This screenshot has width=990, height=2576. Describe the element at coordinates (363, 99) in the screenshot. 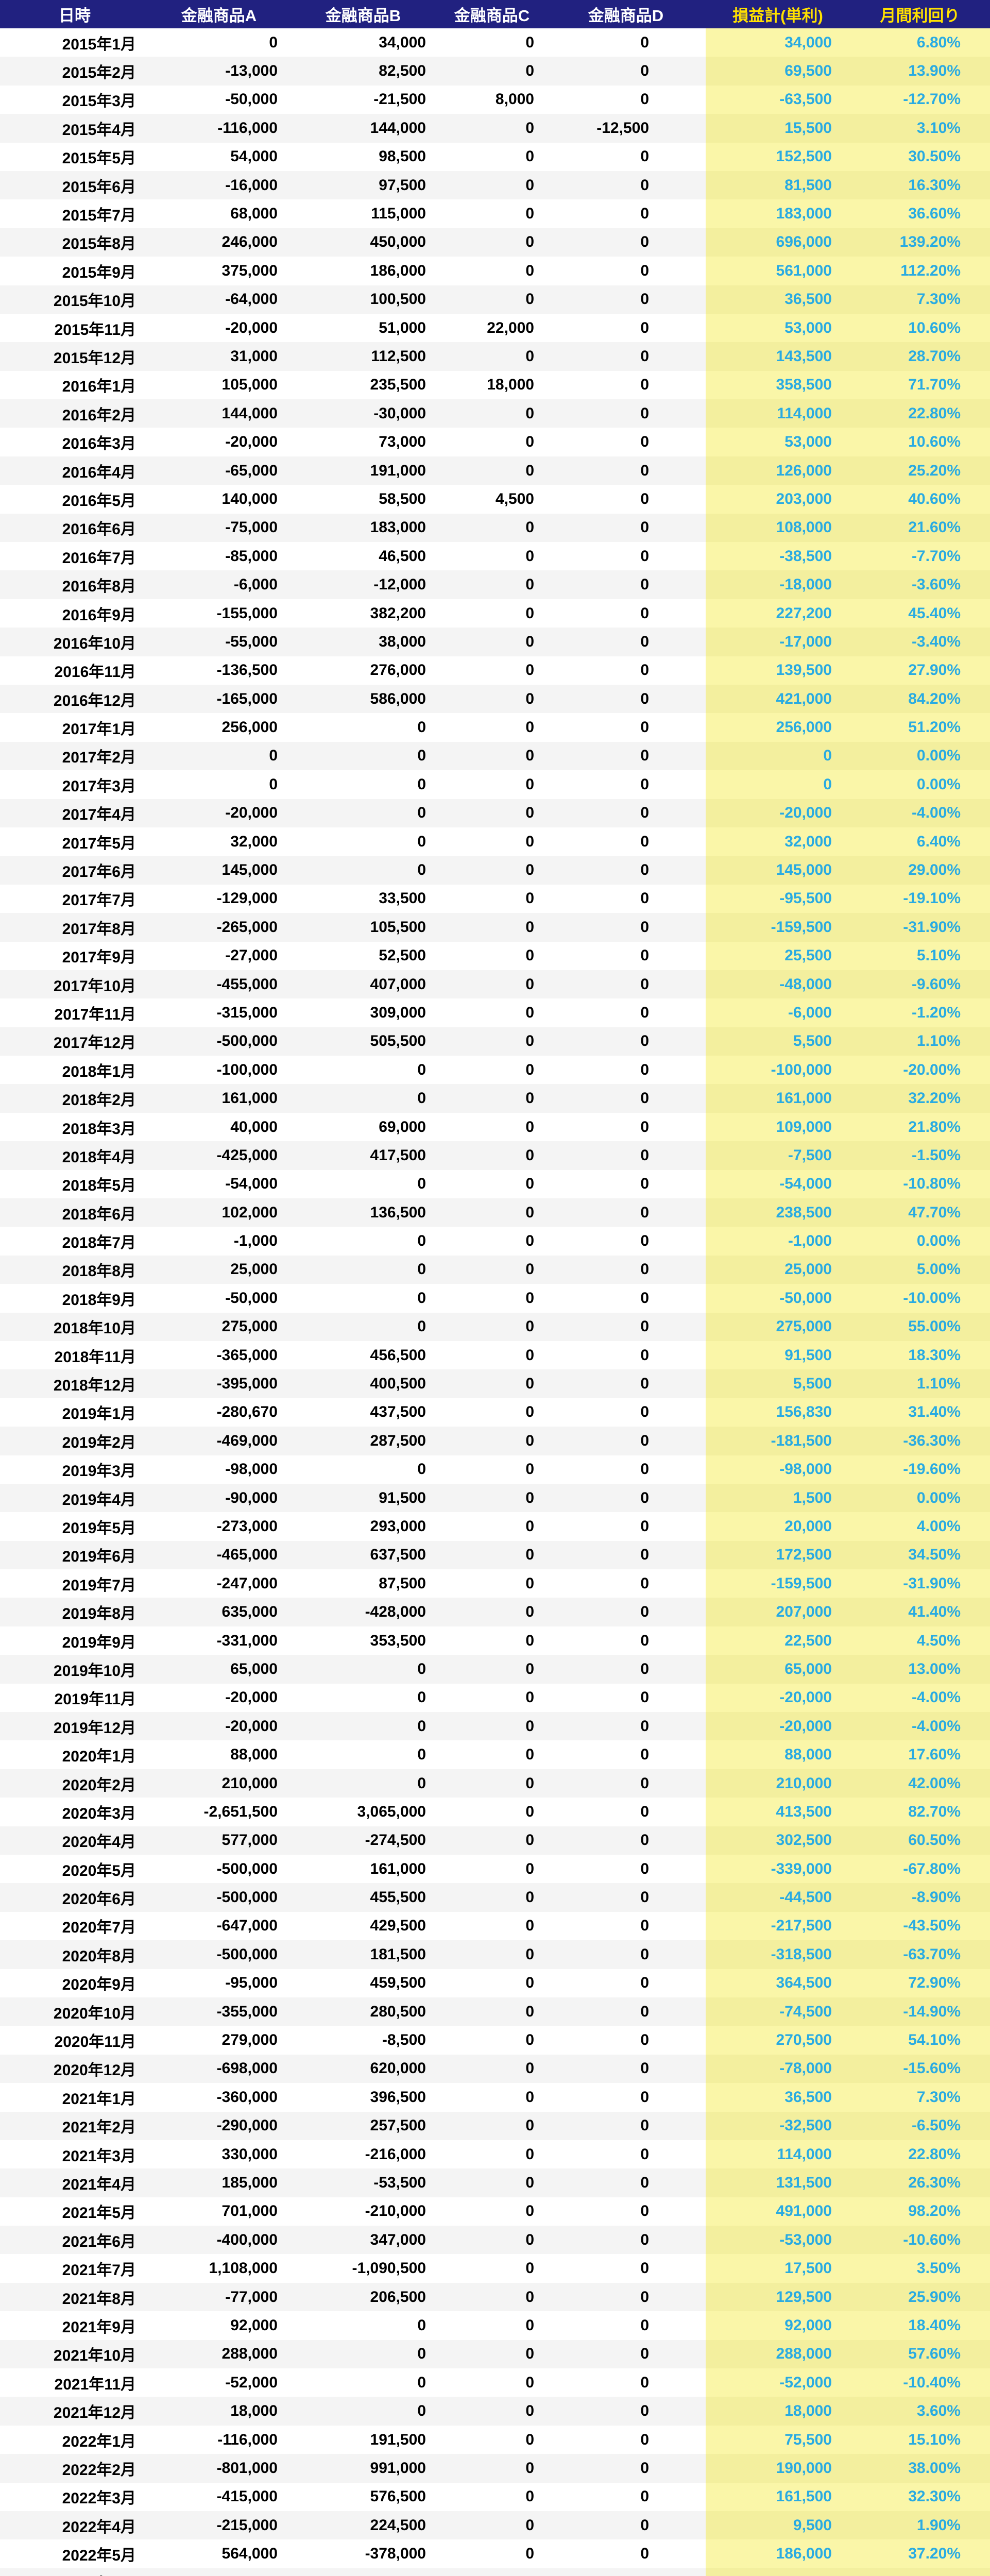

I see `product-b-cell: -21,500` at that location.